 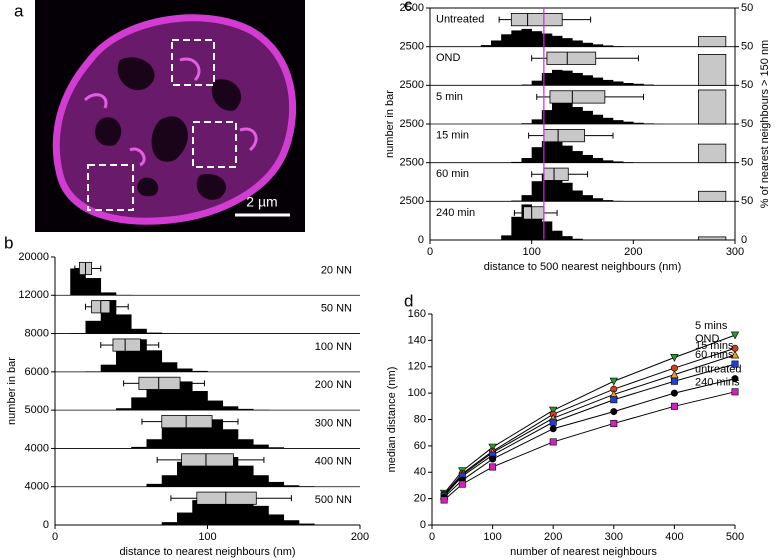 What do you see at coordinates (553, 537) in the screenshot?
I see `x-tick-label: 200` at bounding box center [553, 537].